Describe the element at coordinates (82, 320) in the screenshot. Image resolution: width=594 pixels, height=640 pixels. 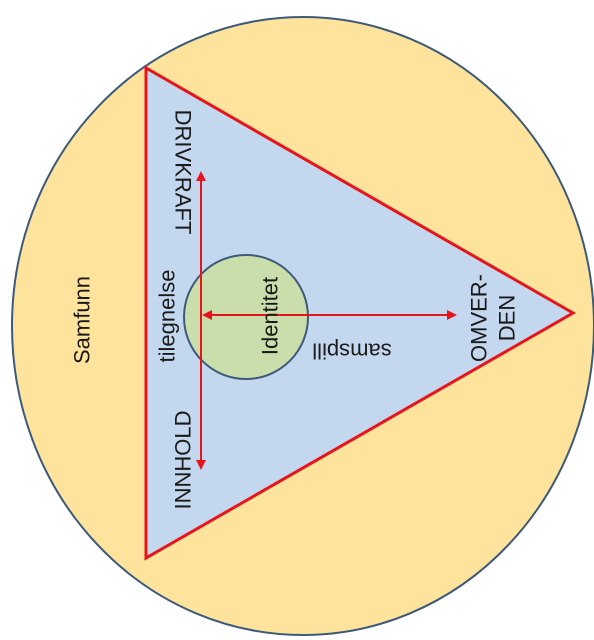
I see `samfunn-label: Samfunn` at that location.